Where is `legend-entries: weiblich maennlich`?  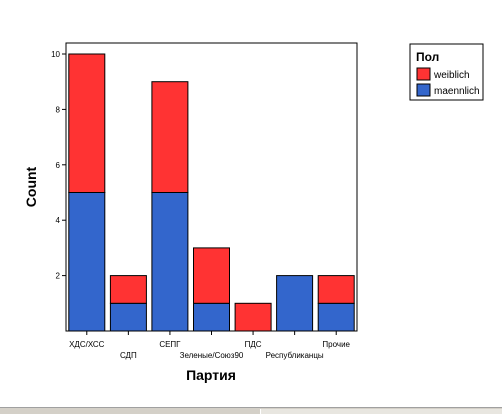
legend-entries: weiblich maennlich is located at coordinates (448, 82).